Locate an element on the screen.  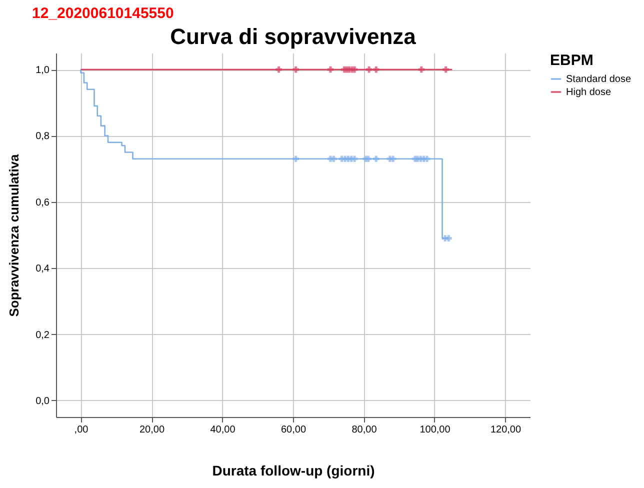
legend-title: EBPM is located at coordinates (572, 60).